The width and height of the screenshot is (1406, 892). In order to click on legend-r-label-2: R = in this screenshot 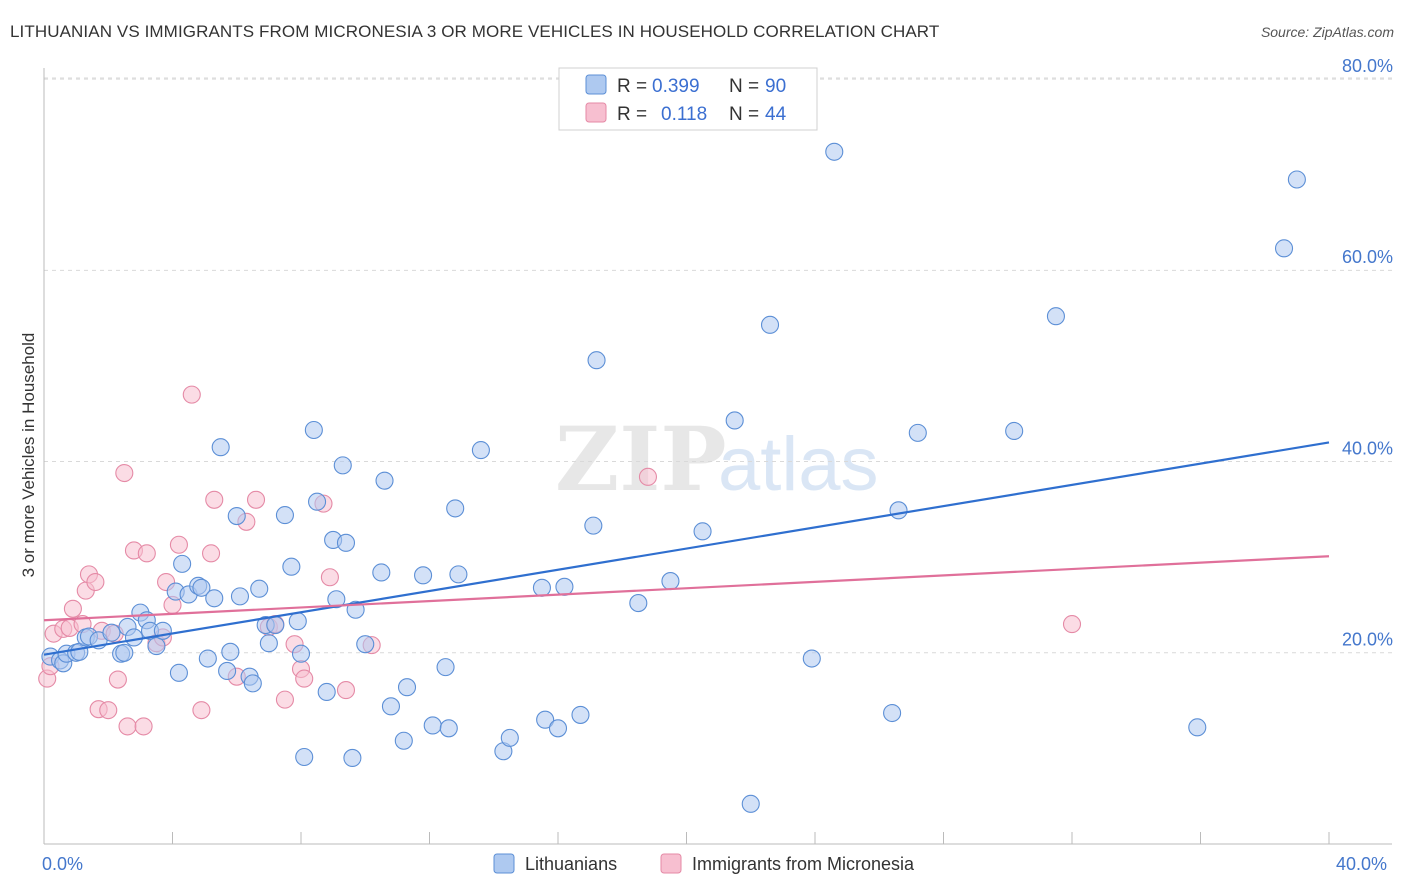, I will do `click(632, 114)`.